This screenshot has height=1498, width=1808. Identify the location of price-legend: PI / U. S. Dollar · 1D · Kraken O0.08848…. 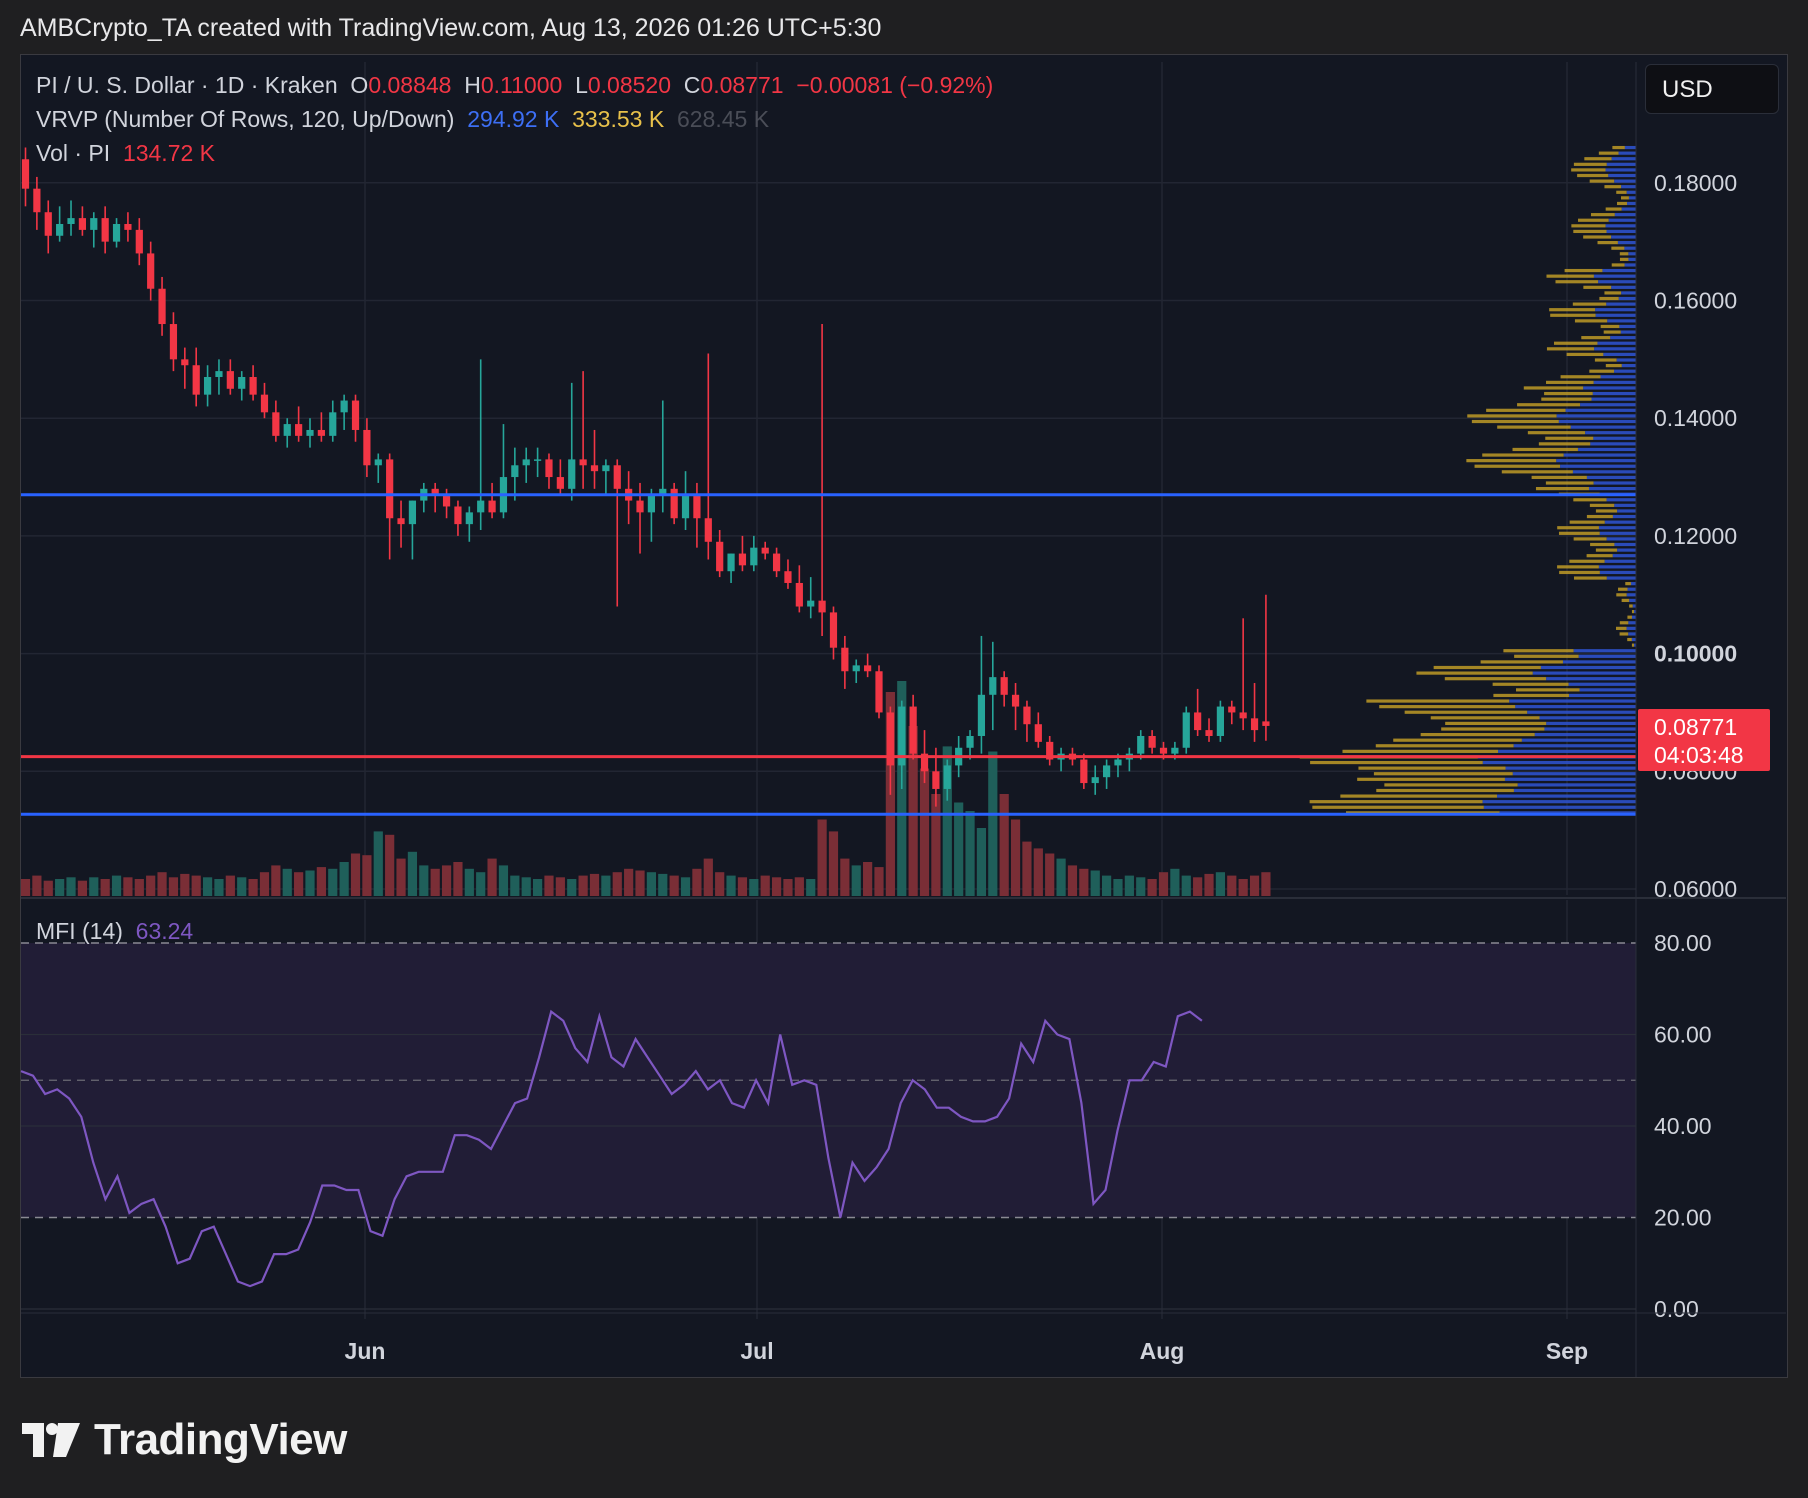
(514, 85).